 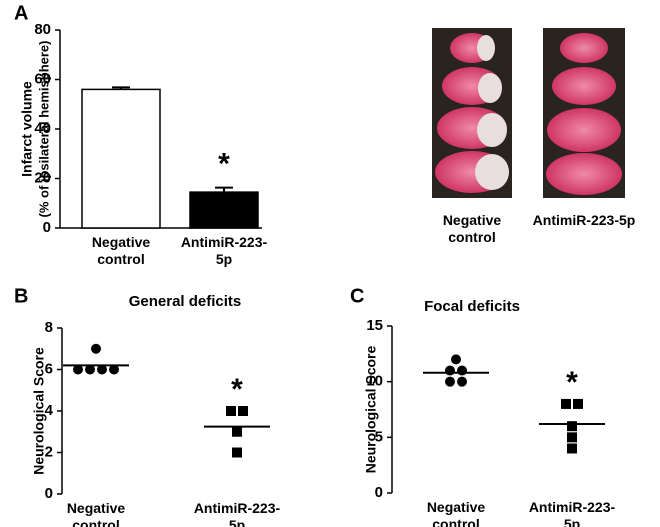 What do you see at coordinates (49, 368) in the screenshot?
I see `y-tick-label: 6` at bounding box center [49, 368].